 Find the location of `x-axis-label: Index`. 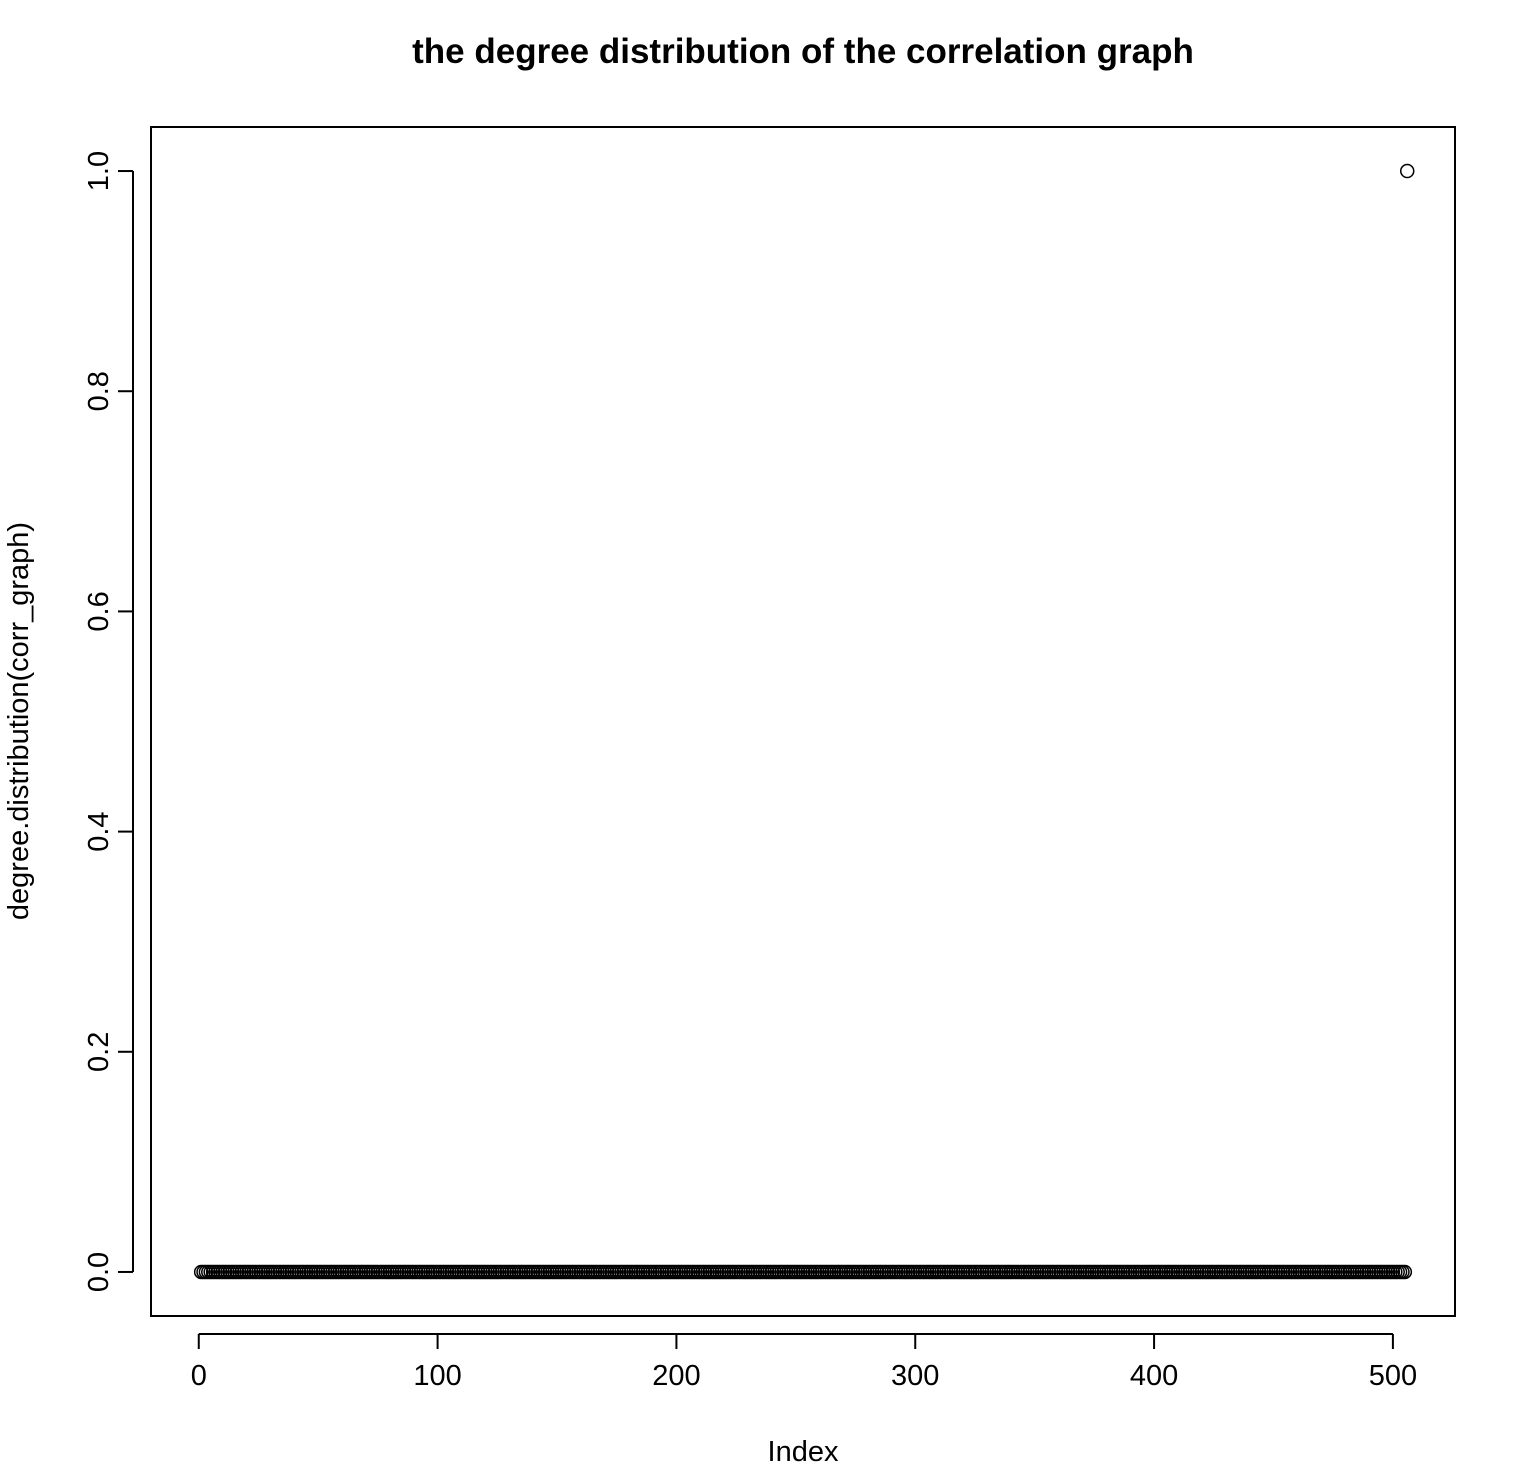

x-axis-label: Index is located at coordinates (803, 1452).